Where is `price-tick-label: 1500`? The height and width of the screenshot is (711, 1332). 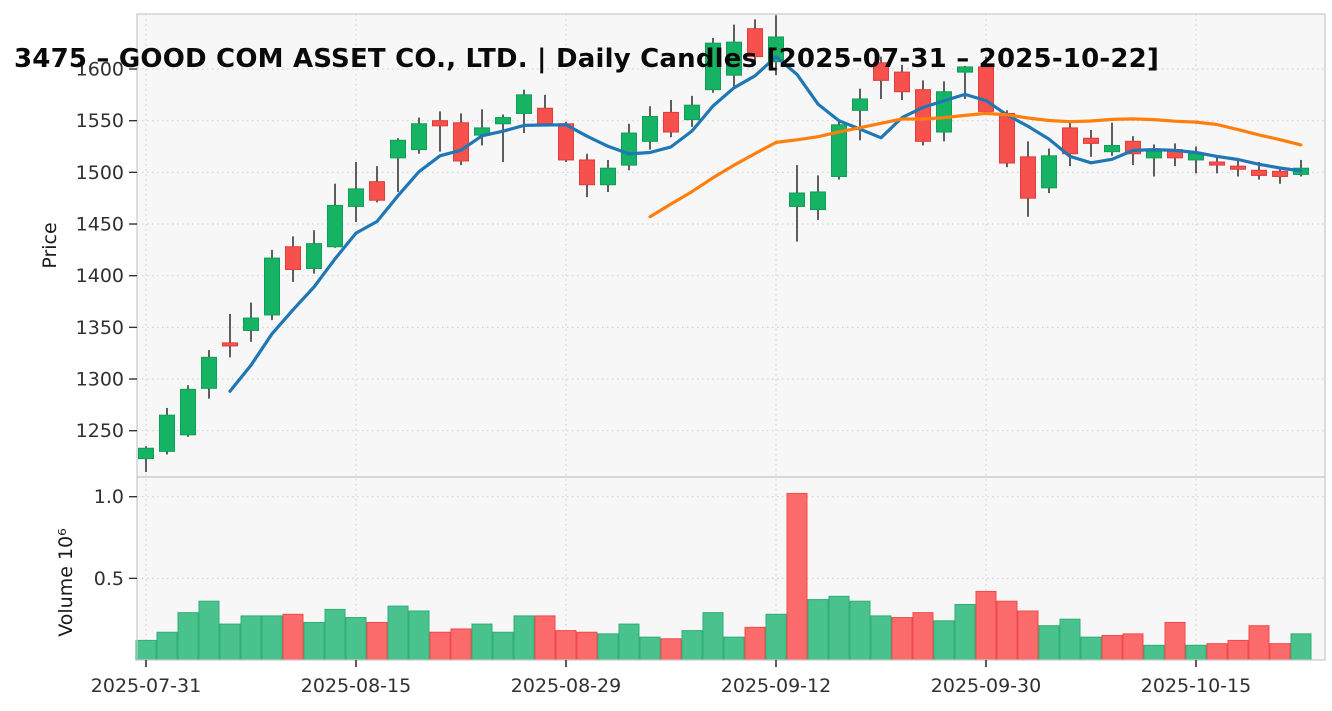 price-tick-label: 1500 is located at coordinates (100, 173).